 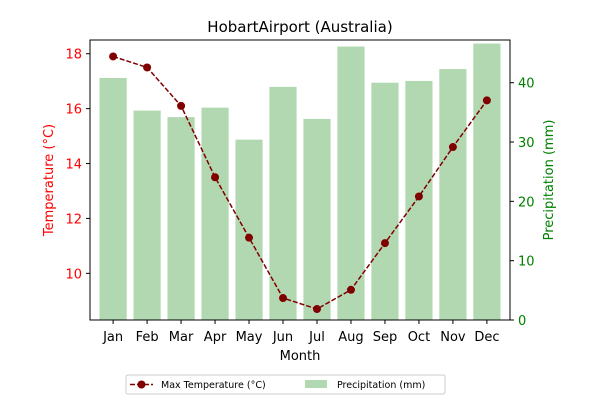 I want to click on y-left-tick-label-16: 16, so click(x=73, y=110).